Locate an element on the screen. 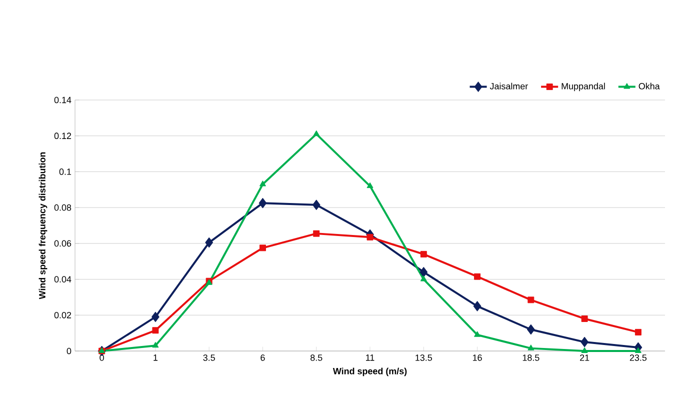 The height and width of the screenshot is (408, 673). y-axis-title: Wind speed frequency distribution is located at coordinates (43, 226).